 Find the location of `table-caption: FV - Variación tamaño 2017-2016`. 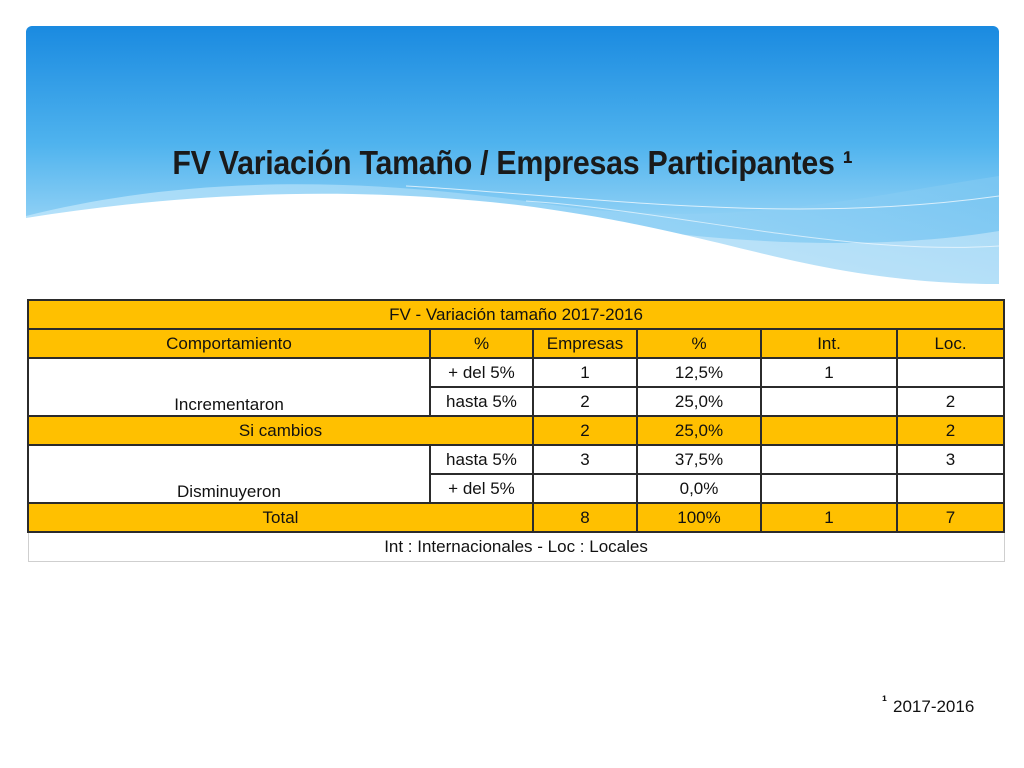

table-caption: FV - Variación tamaño 2017-2016 is located at coordinates (516, 314).